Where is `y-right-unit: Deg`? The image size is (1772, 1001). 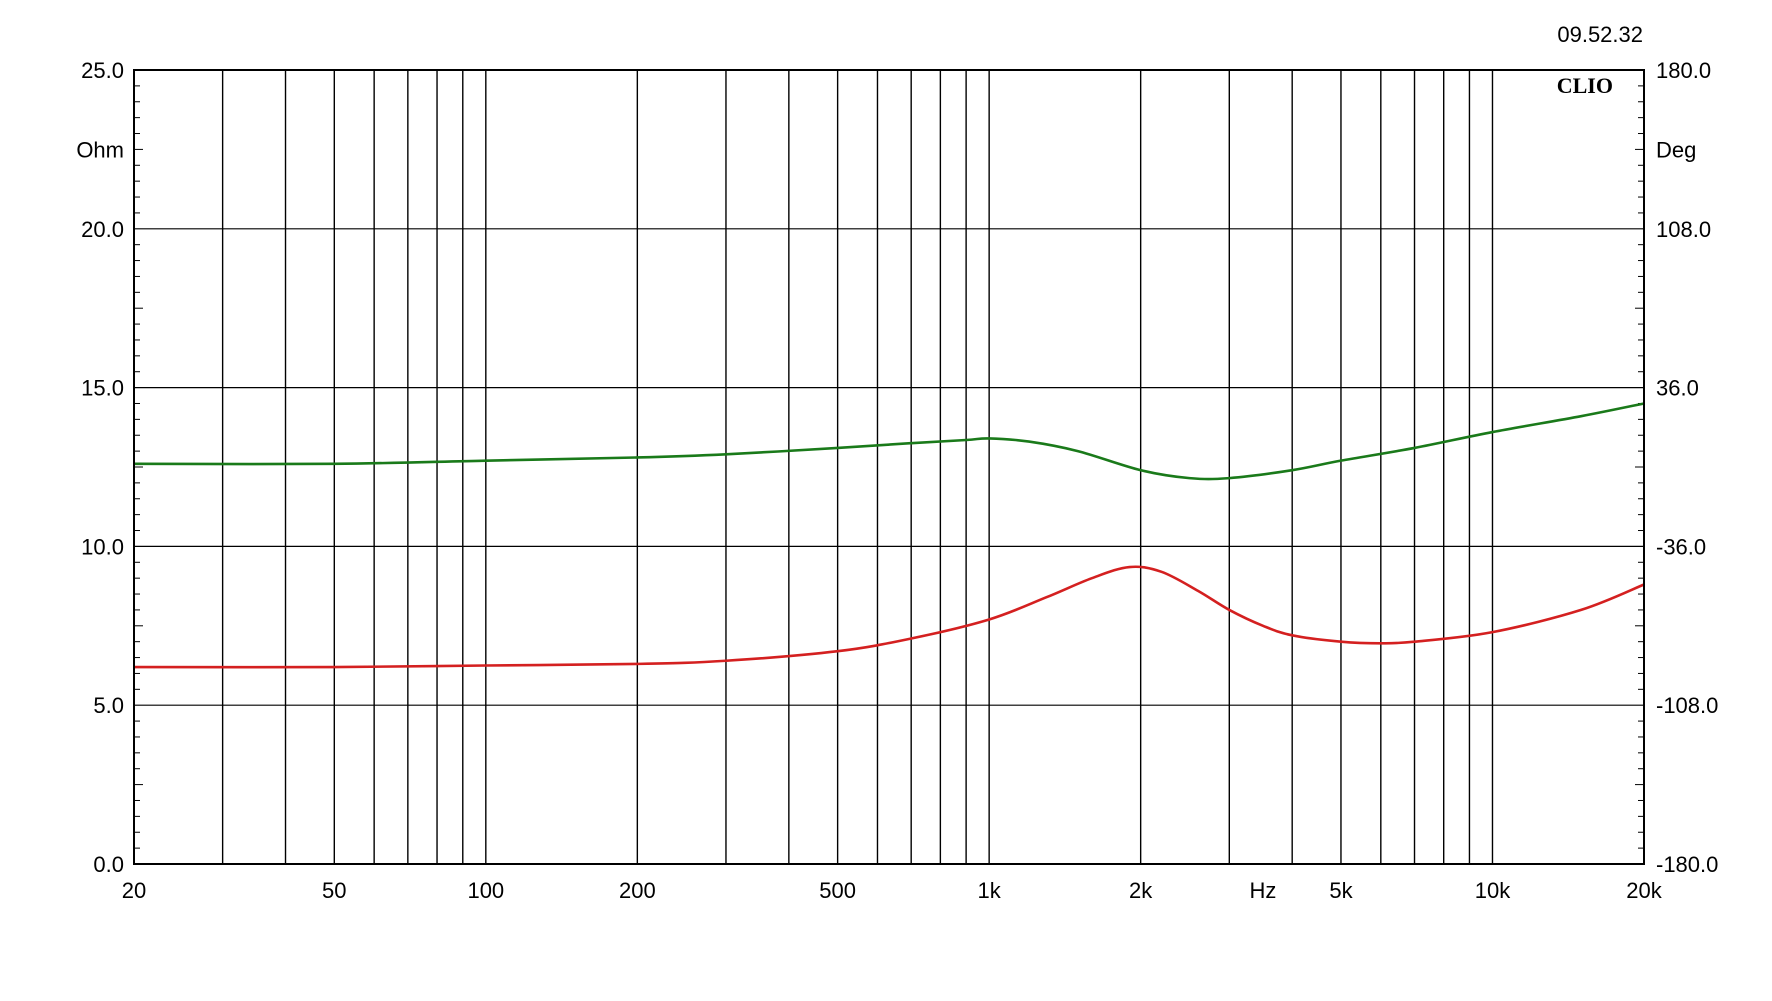 y-right-unit: Deg is located at coordinates (1676, 149).